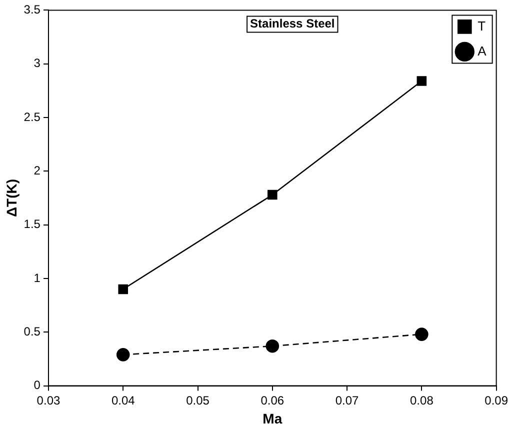 This screenshot has width=511, height=428. Describe the element at coordinates (496, 400) in the screenshot. I see `x-tick-label: 0.09` at that location.